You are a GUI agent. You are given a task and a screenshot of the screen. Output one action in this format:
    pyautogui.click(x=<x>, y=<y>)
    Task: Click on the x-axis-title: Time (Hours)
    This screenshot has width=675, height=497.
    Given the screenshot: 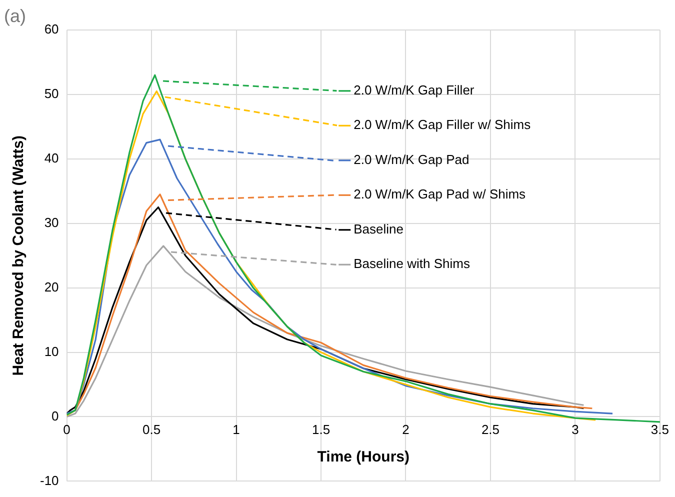 What is the action you would take?
    pyautogui.click(x=363, y=457)
    